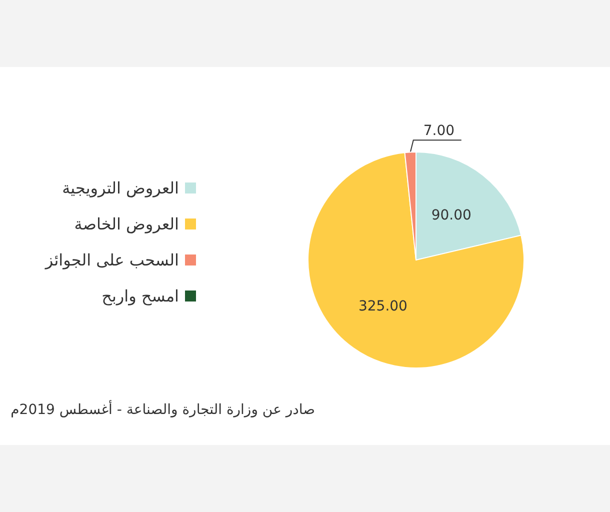 The width and height of the screenshot is (610, 512). What do you see at coordinates (163, 409) in the screenshot?
I see `text: صادر عن وزارة التجارة والصناعة - أغسطس 2019م` at bounding box center [163, 409].